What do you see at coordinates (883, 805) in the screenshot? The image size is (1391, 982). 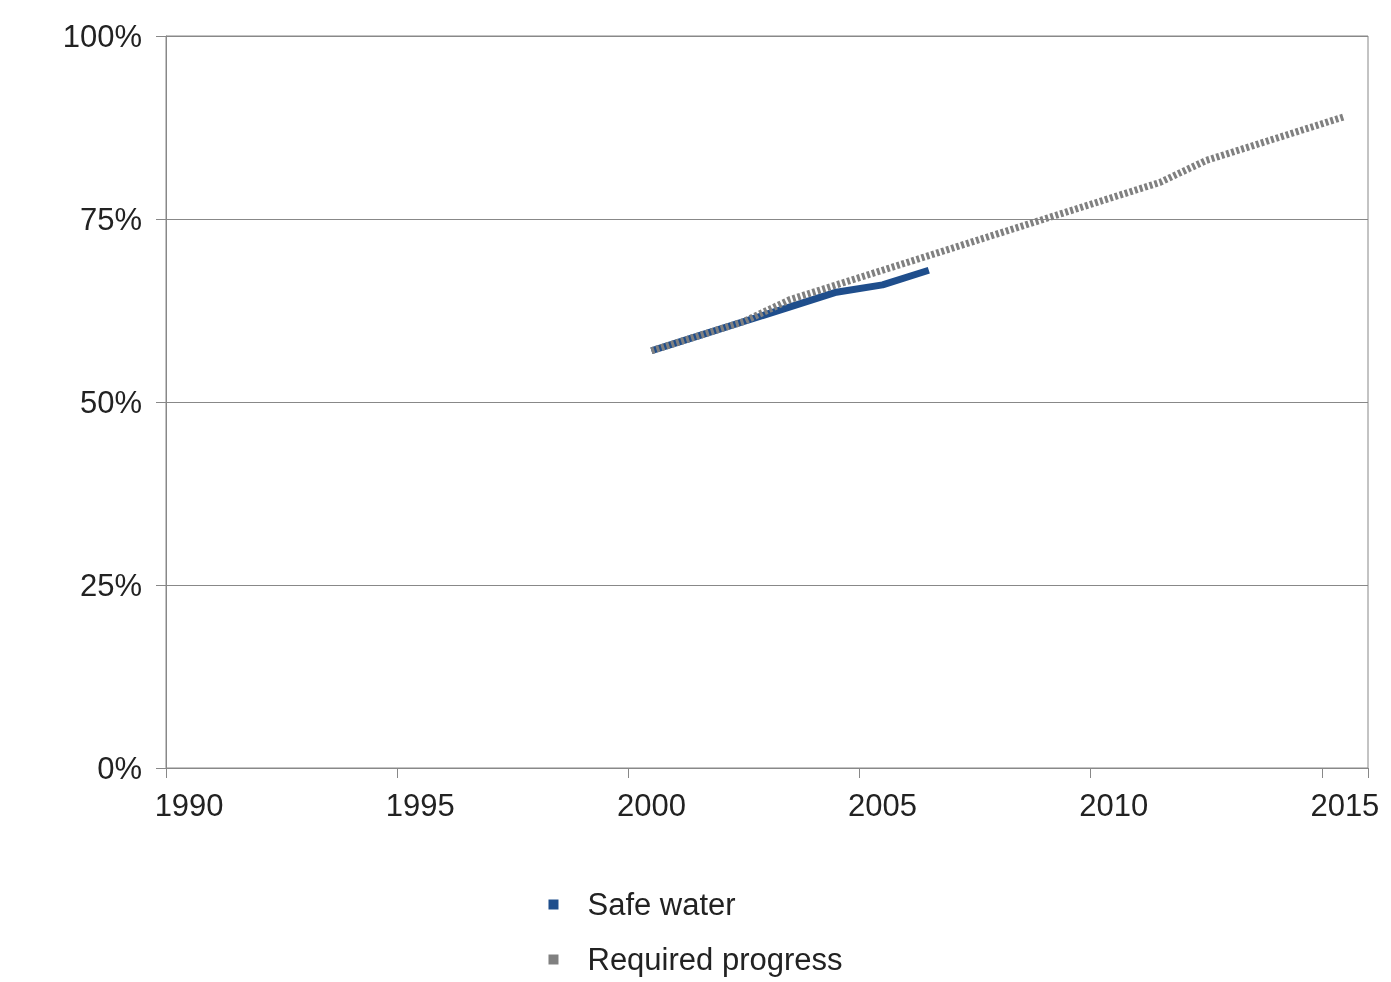 I see `x-tick-label: 2005` at bounding box center [883, 805].